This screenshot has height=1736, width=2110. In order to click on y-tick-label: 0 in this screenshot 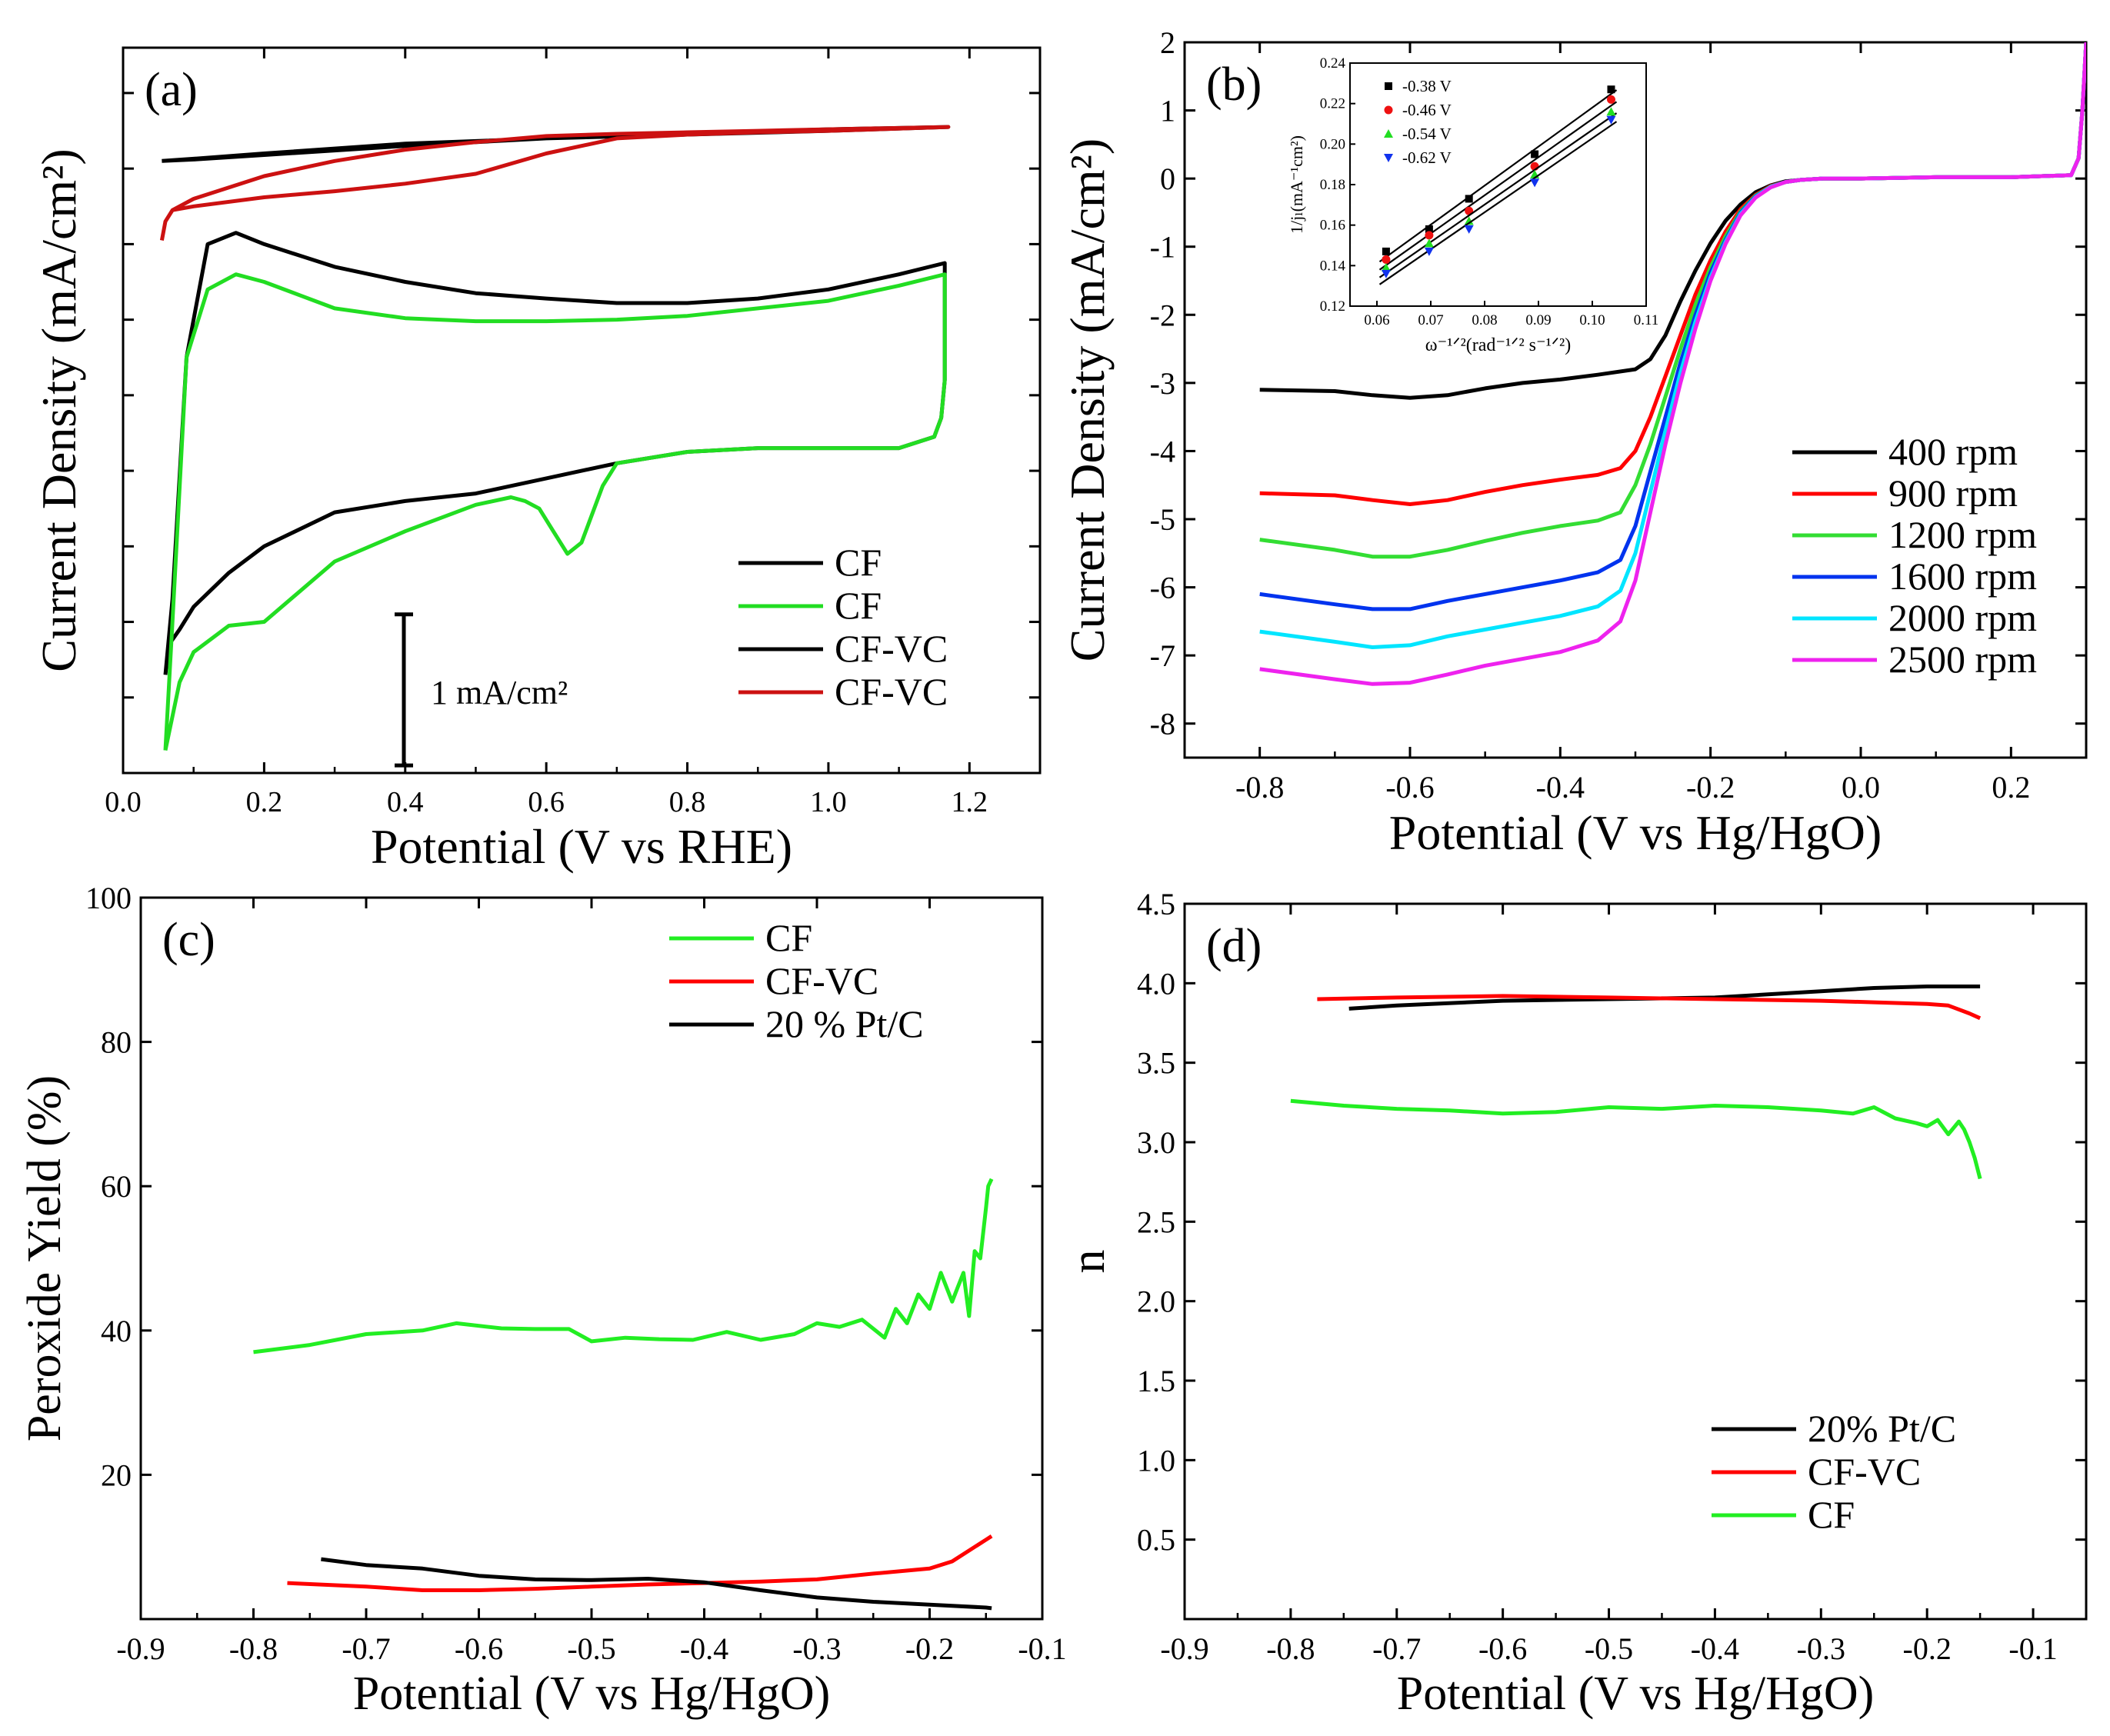, I will do `click(1167, 179)`.